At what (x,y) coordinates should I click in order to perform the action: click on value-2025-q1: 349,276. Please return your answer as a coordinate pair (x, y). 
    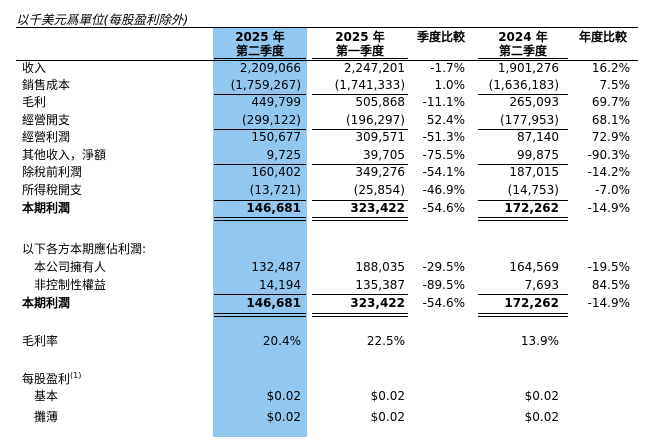
    Looking at the image, I should click on (380, 172).